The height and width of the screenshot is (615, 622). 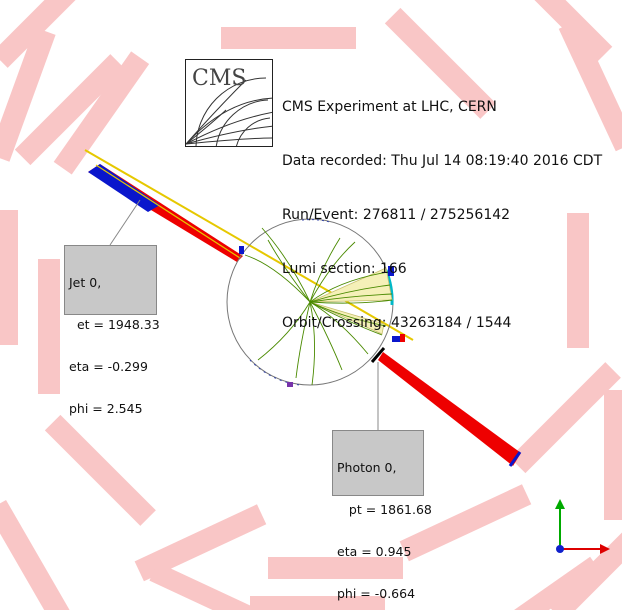 What do you see at coordinates (560, 504) in the screenshot?
I see `axis-y-arrow` at bounding box center [560, 504].